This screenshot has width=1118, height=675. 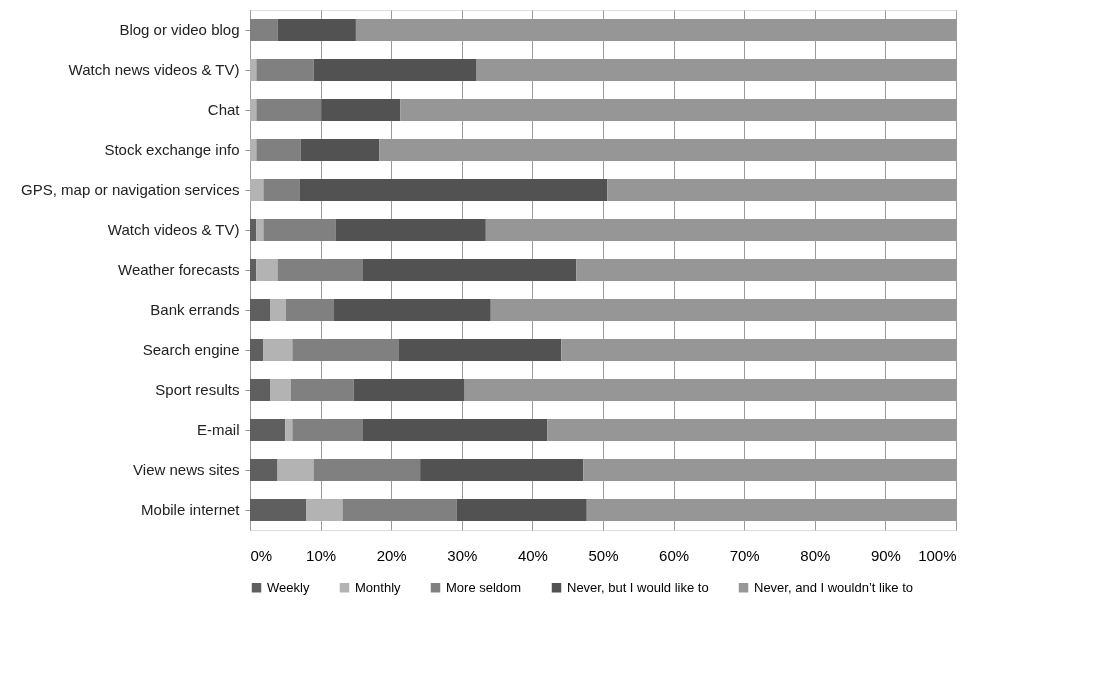 What do you see at coordinates (179, 269) in the screenshot?
I see `y-tick-label: Weather forecasts` at bounding box center [179, 269].